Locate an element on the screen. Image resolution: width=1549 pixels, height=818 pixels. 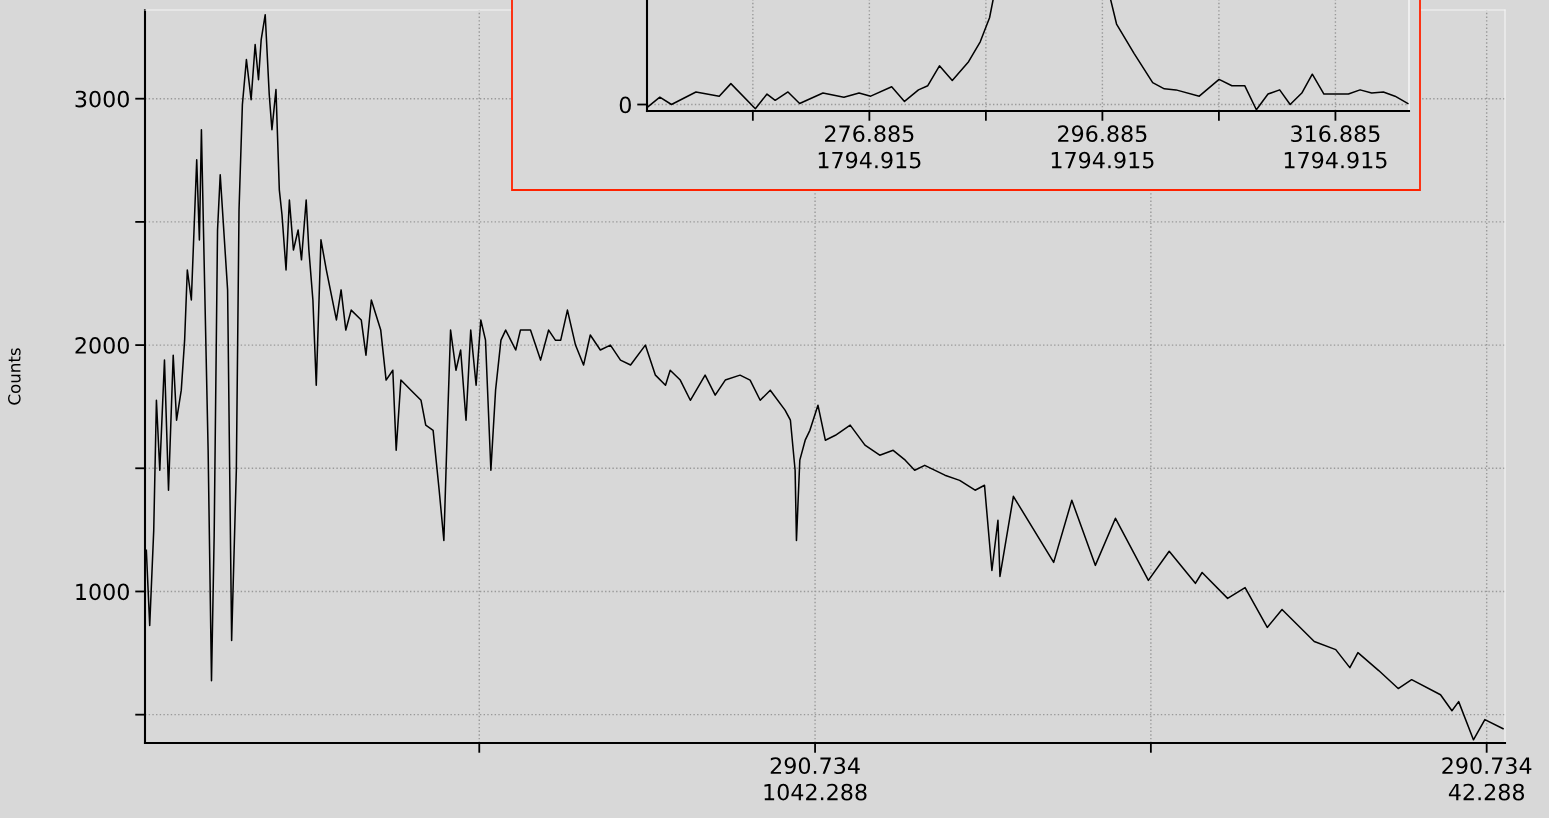
x-tick-label: 1042.288 is located at coordinates (815, 792).